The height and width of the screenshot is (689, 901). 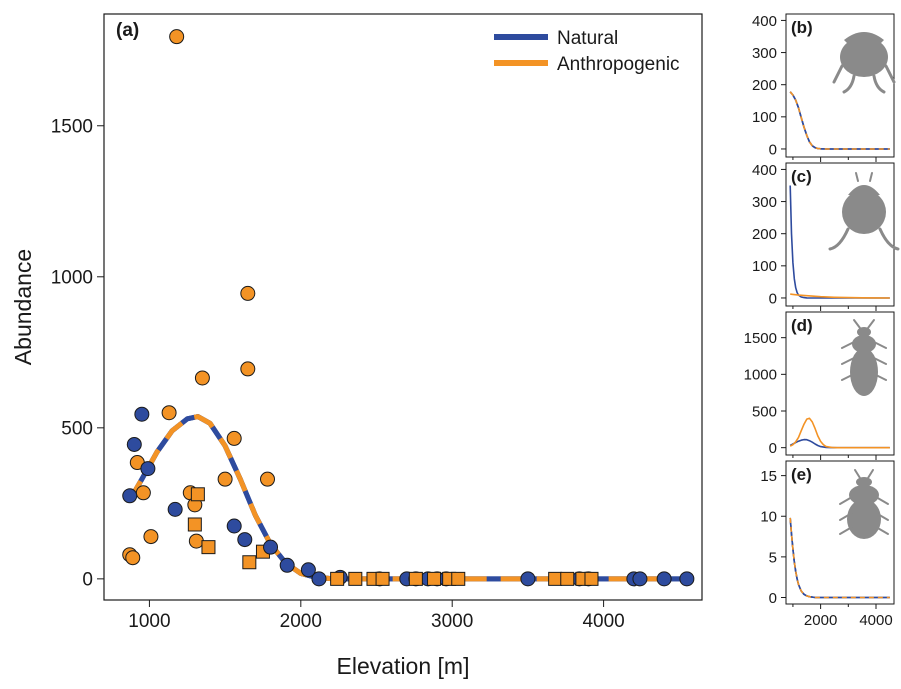 I want to click on y-tick-label: 5, so click(x=773, y=557).